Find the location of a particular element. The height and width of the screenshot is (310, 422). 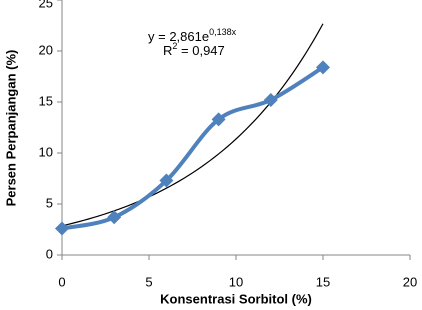

y-tick-label: 25 is located at coordinates (46, 5).